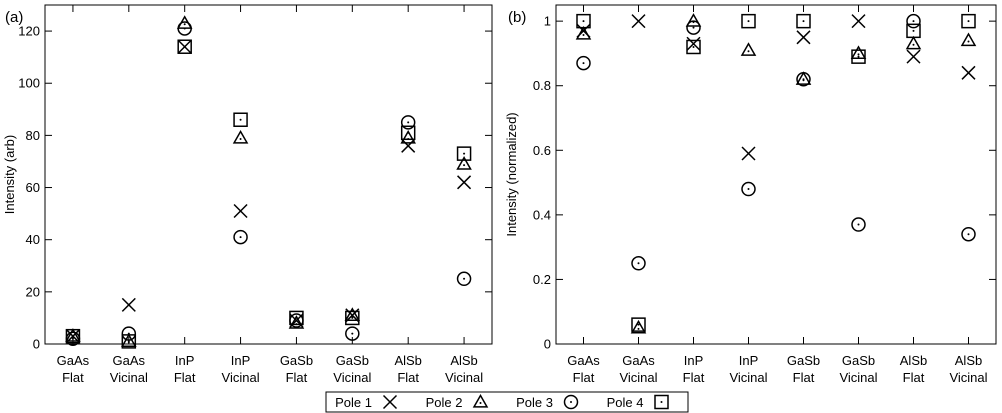 The image size is (1002, 413). Describe the element at coordinates (29, 31) in the screenshot. I see `y-tick-label: 120` at that location.